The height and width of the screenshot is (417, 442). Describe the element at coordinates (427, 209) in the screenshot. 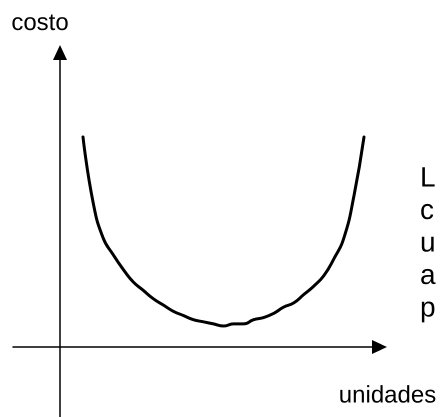

I see `text: c` at that location.